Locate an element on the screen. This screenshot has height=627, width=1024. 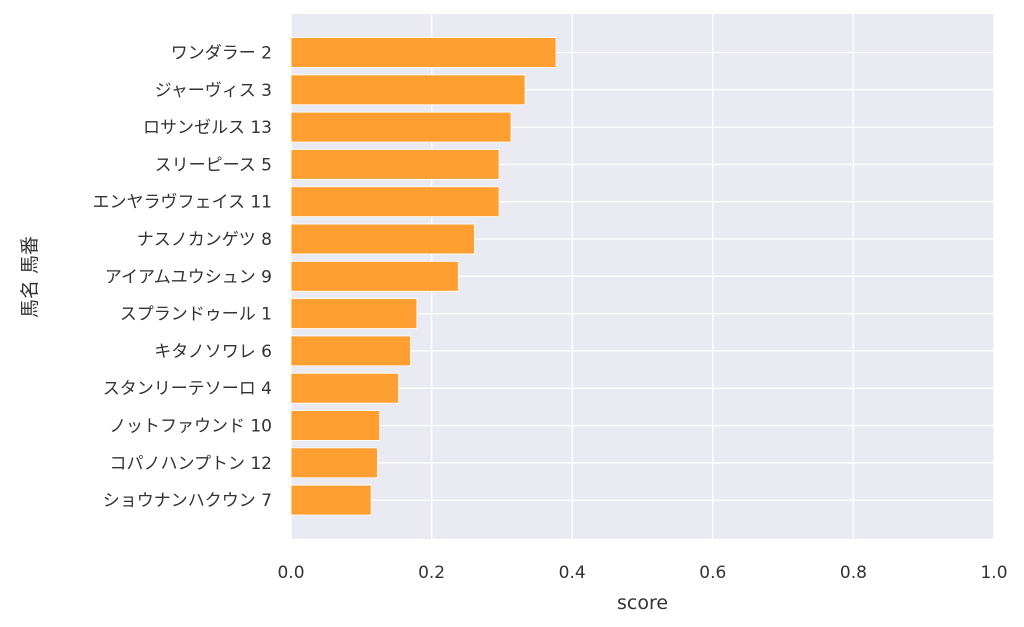
y-tick-label: キタノソワレ 6 is located at coordinates (213, 352).